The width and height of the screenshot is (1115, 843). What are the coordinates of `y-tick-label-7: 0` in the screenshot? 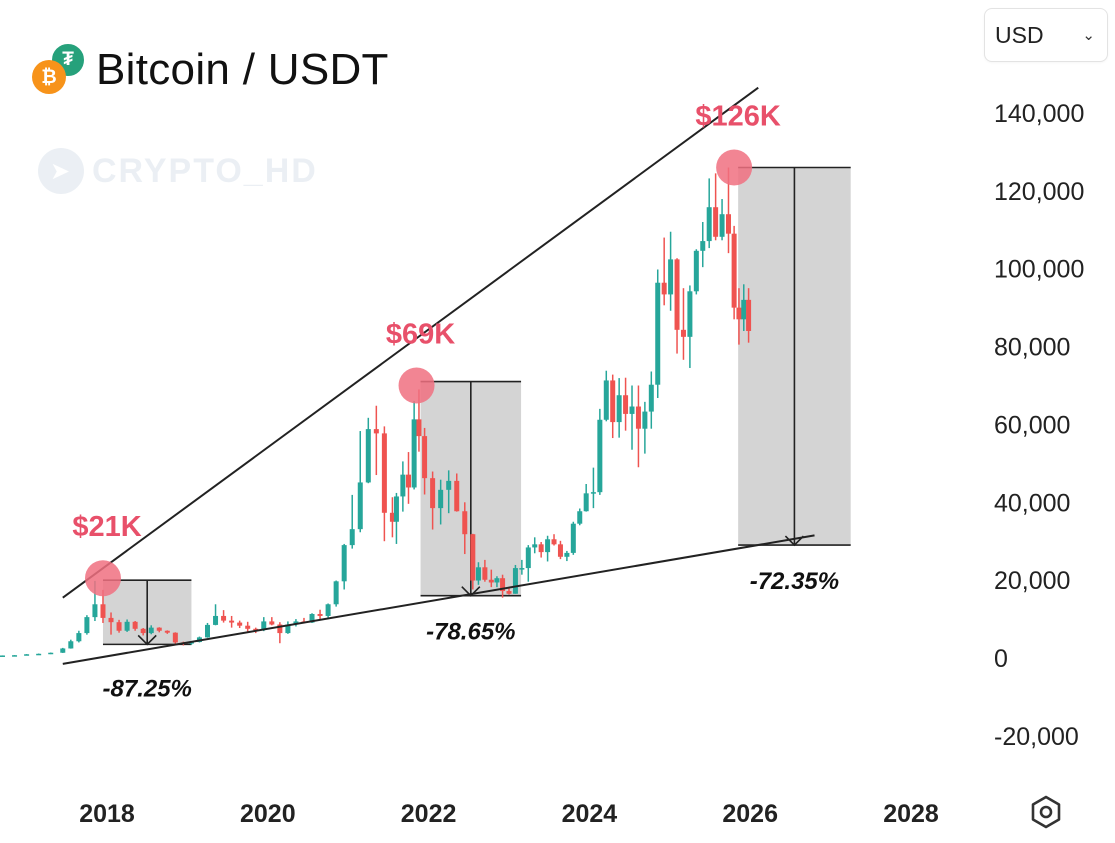 It's located at (1001, 659).